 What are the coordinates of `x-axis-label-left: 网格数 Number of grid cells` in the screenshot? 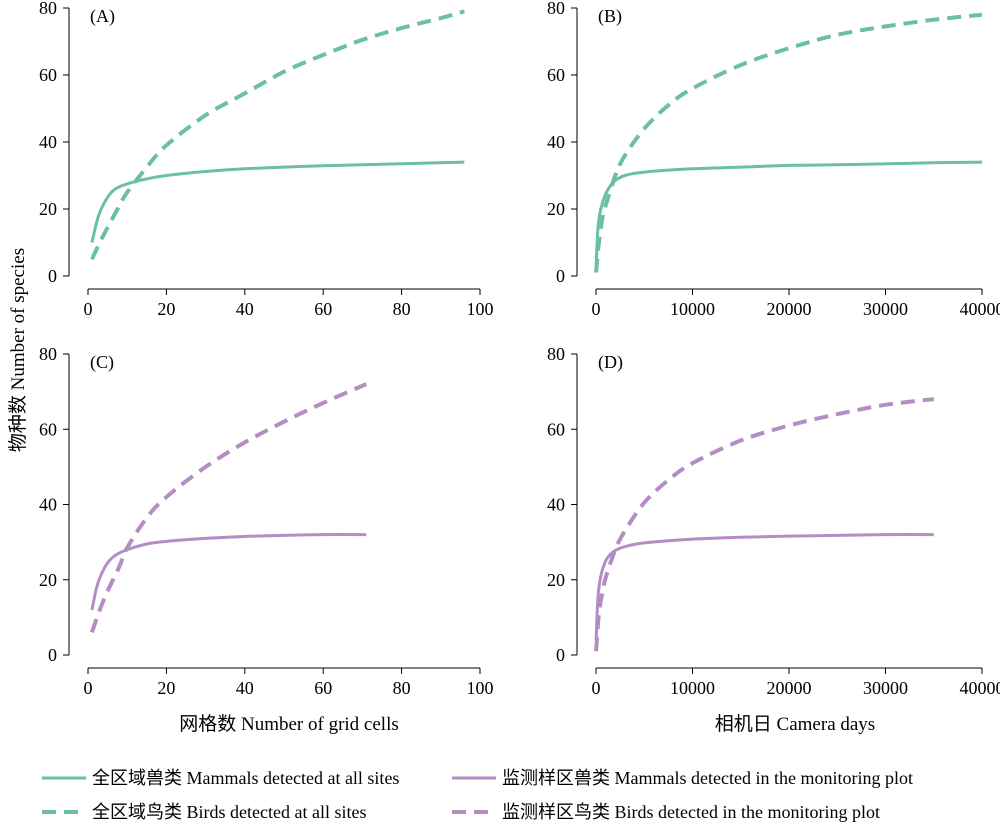 It's located at (289, 724).